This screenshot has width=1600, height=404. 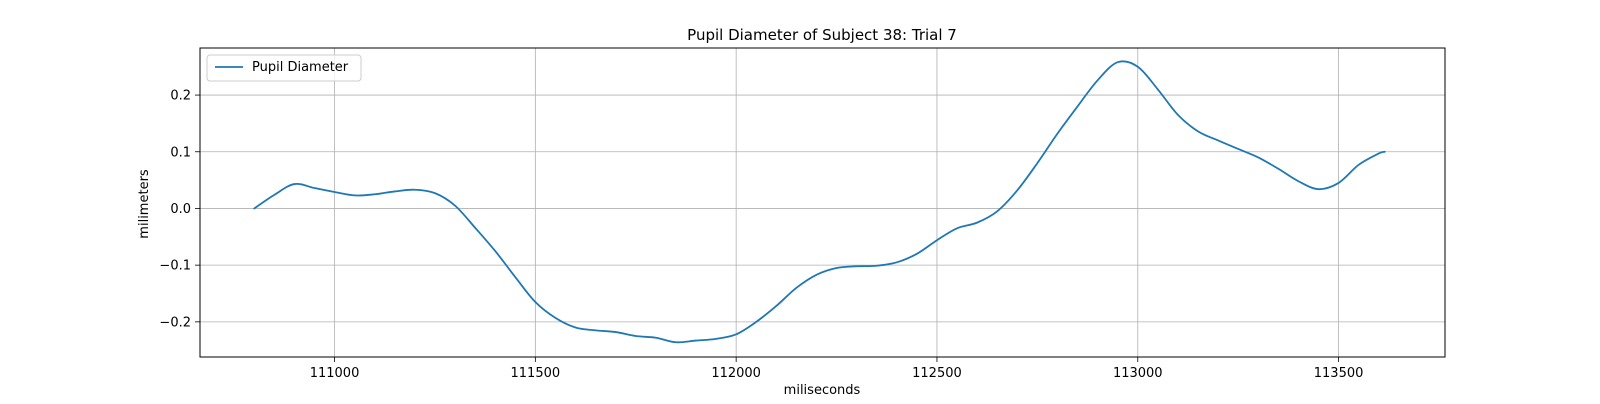 What do you see at coordinates (180, 209) in the screenshot?
I see `y-tick-label: 0.0` at bounding box center [180, 209].